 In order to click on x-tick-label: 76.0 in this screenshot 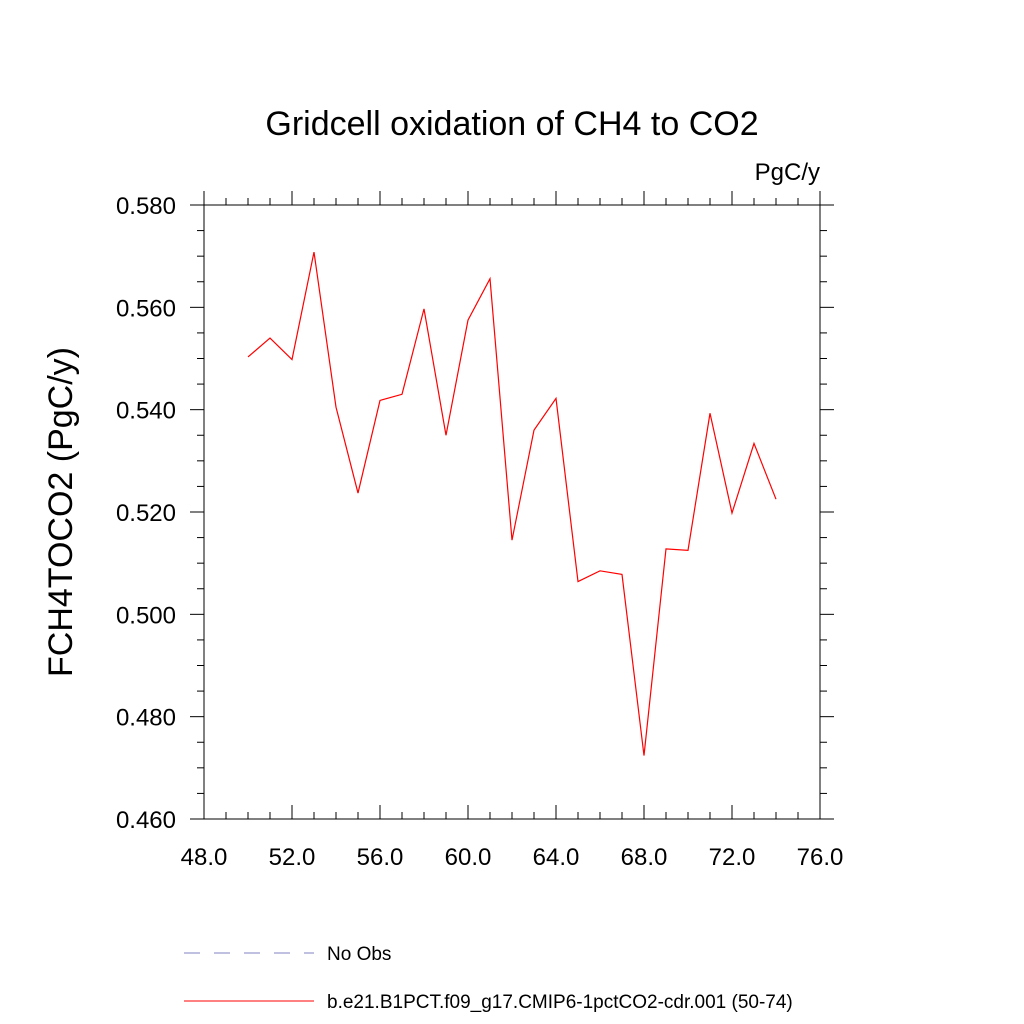, I will do `click(820, 857)`.